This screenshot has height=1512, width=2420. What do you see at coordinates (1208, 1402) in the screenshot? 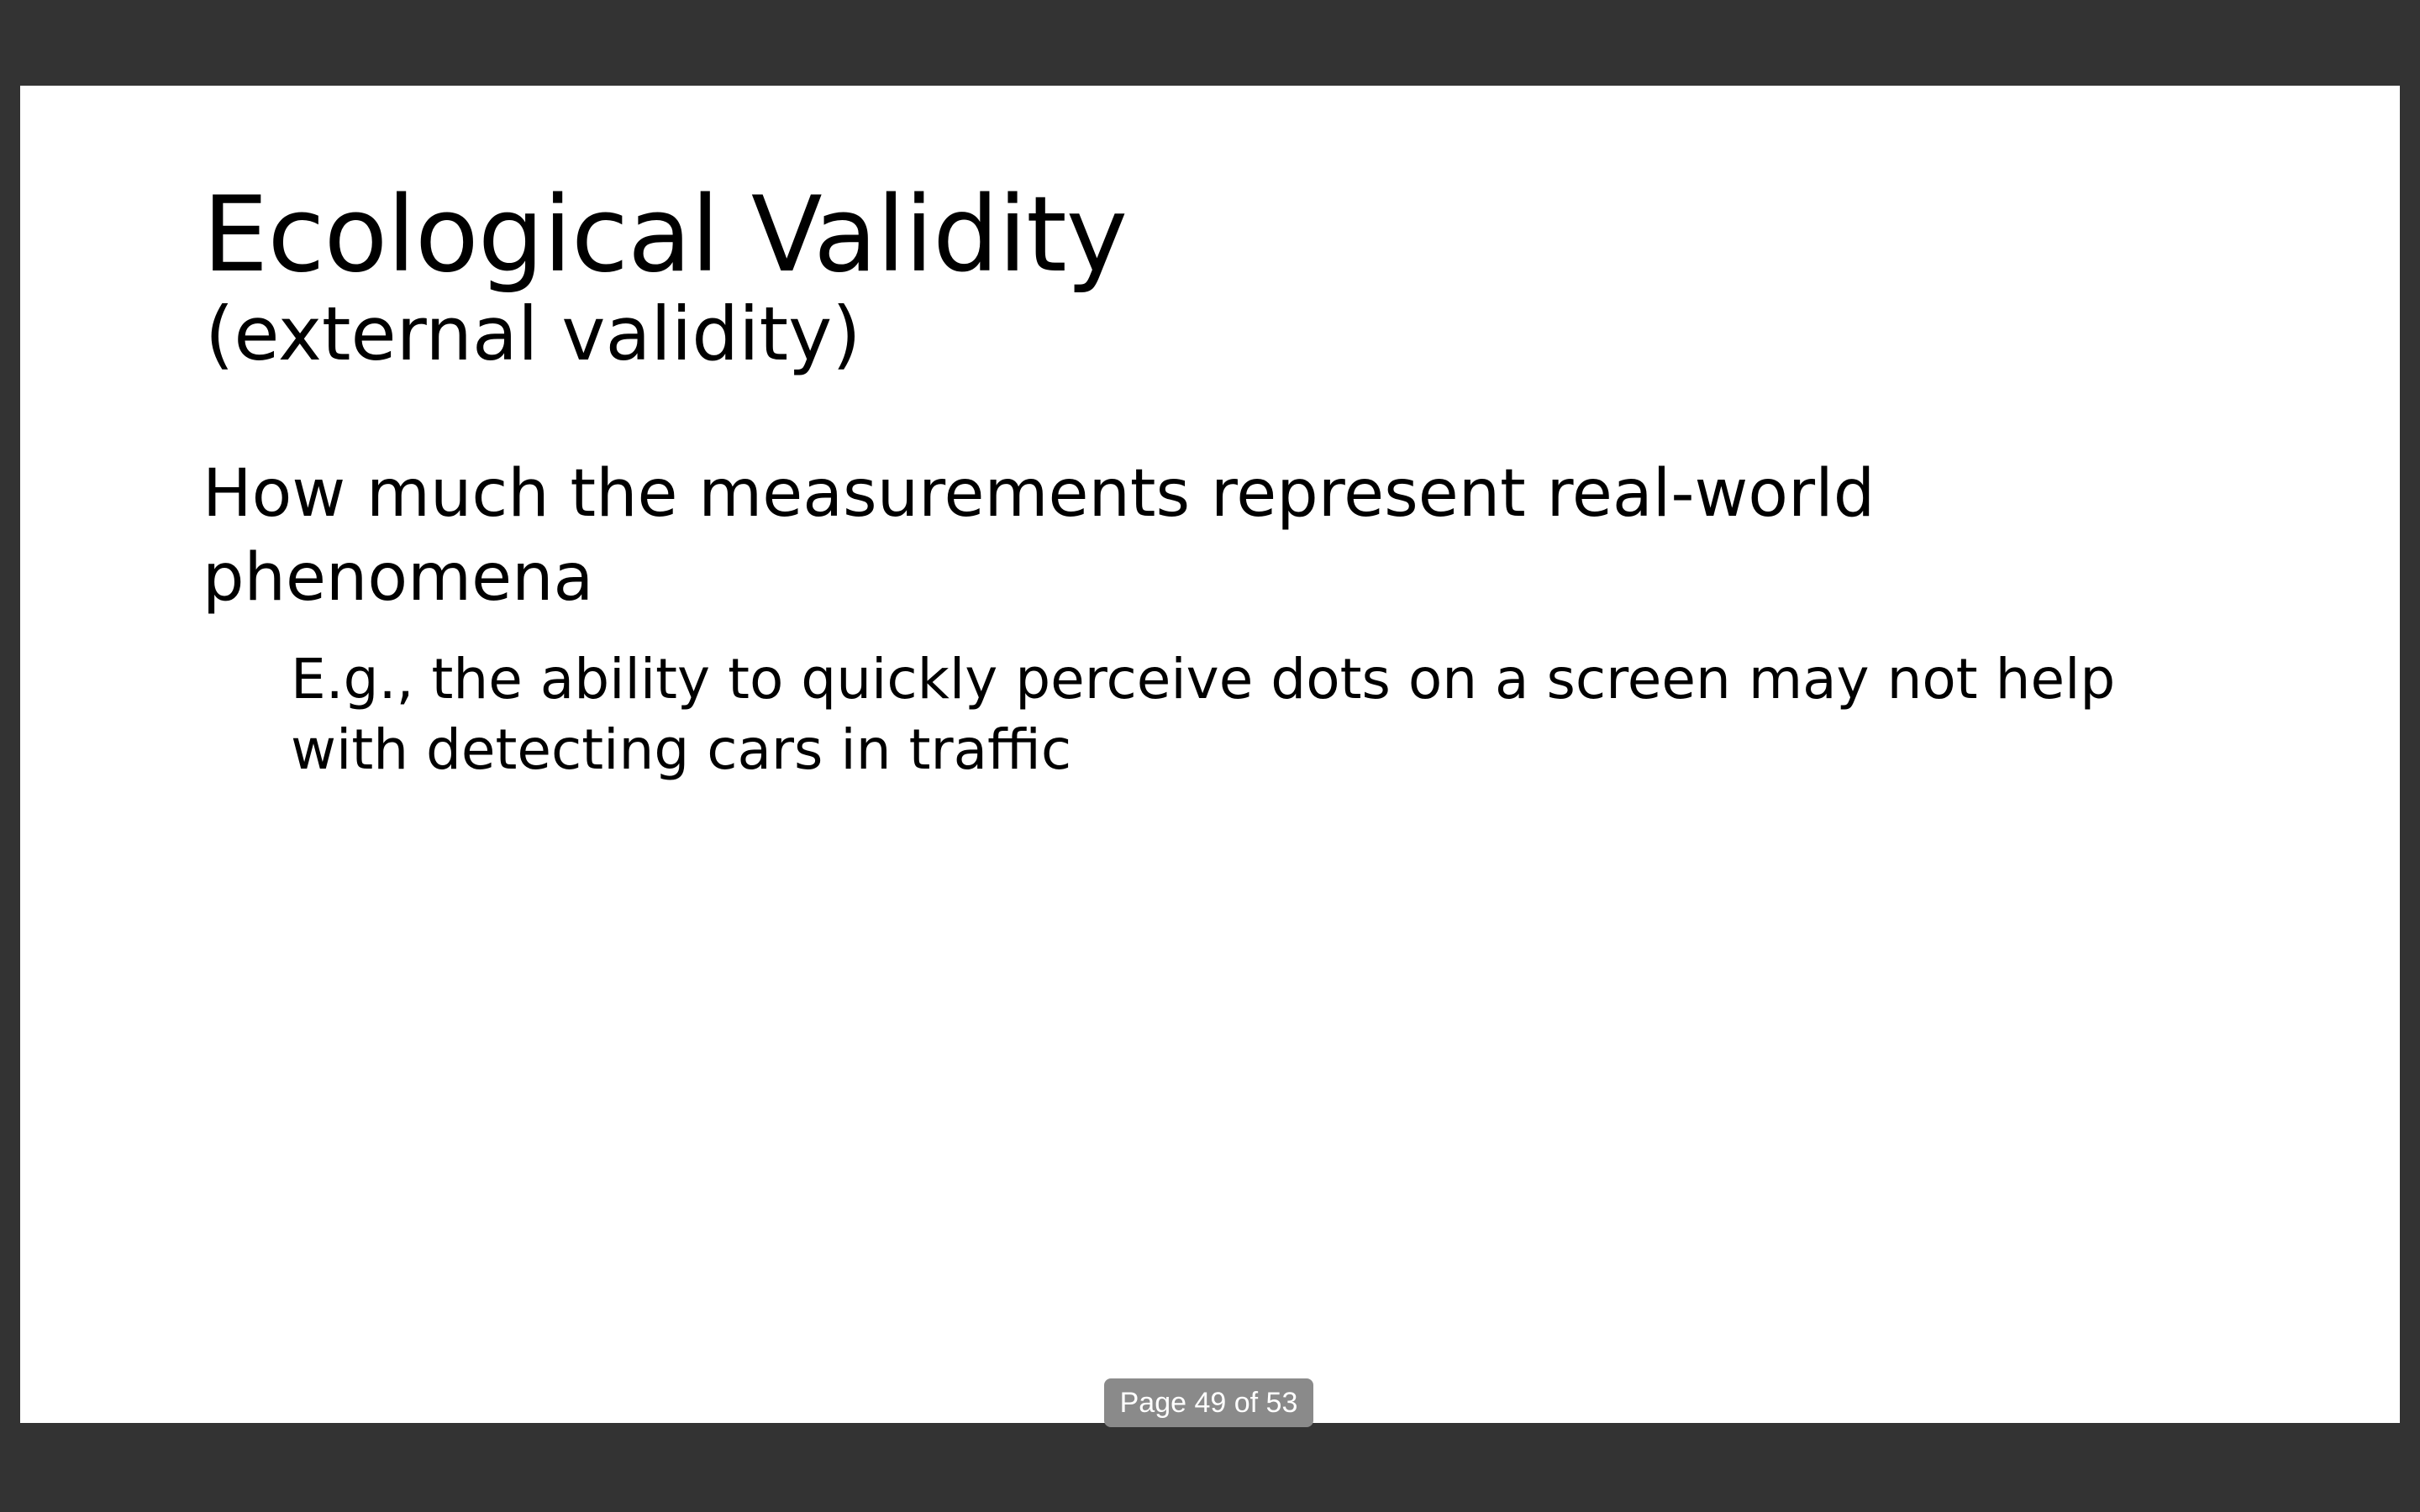
I see `page-indicator: Page 49 of 53` at bounding box center [1208, 1402].